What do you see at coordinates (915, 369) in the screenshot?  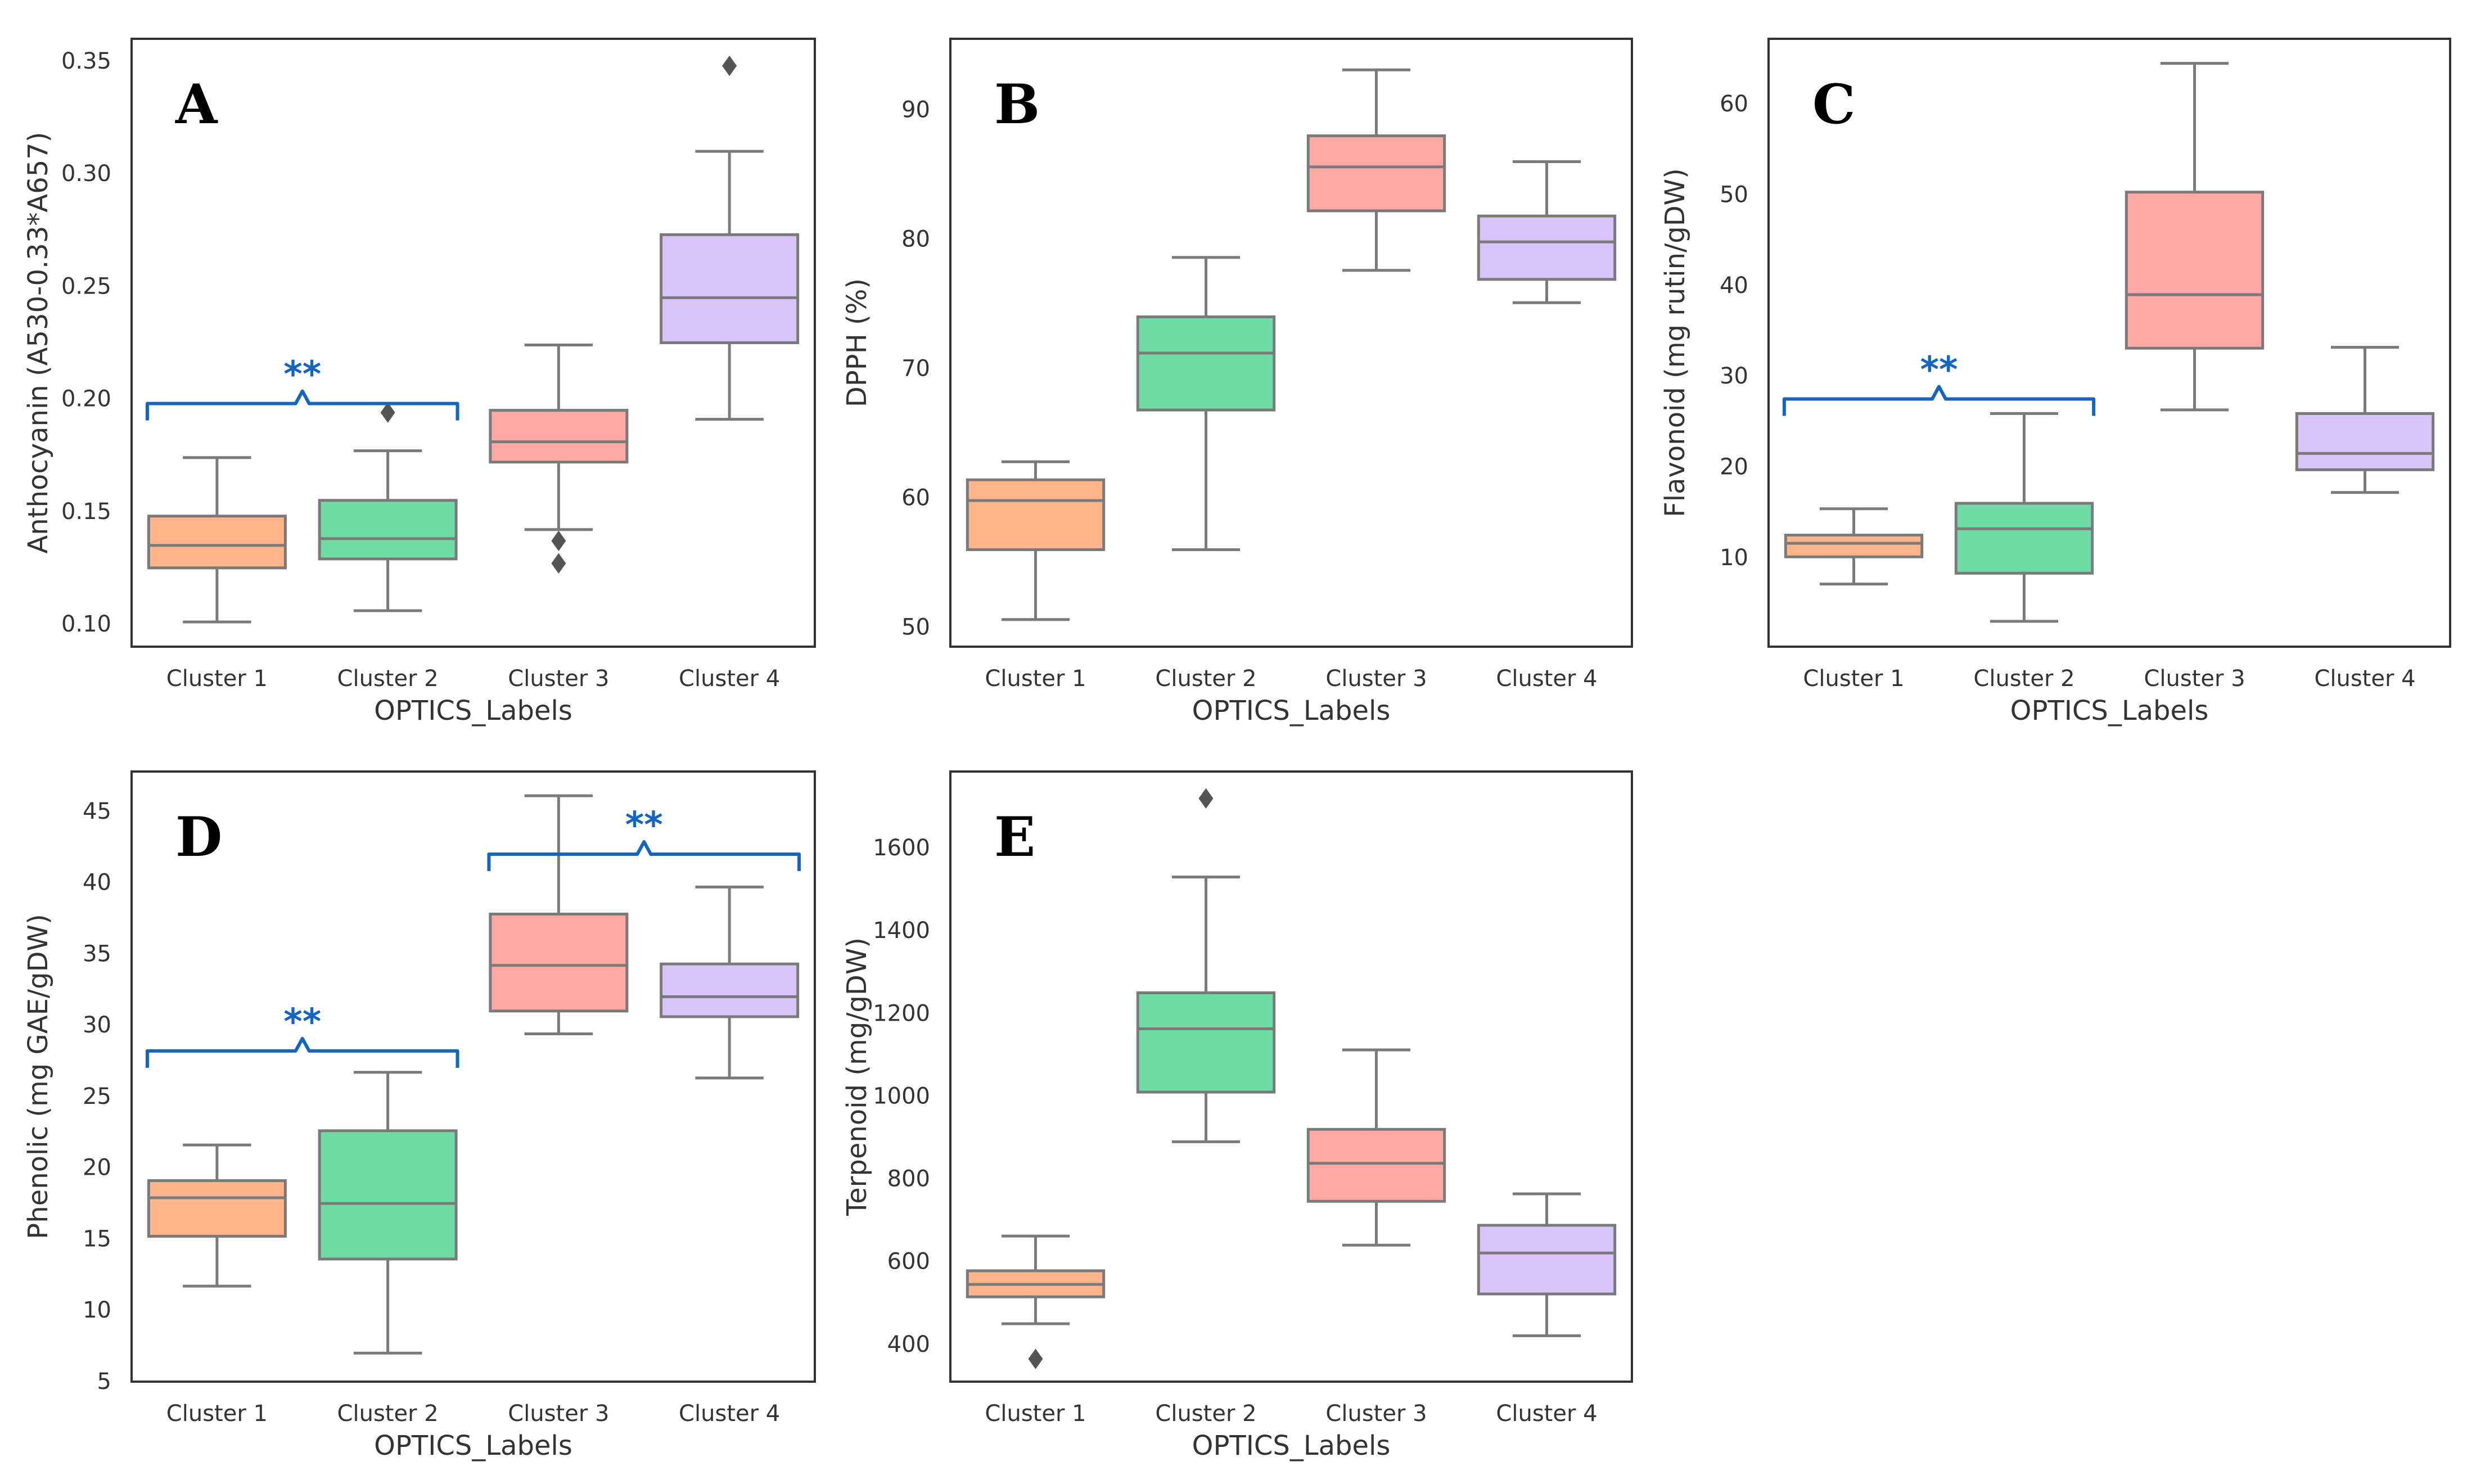 I see `y-tick-label: 70` at bounding box center [915, 369].